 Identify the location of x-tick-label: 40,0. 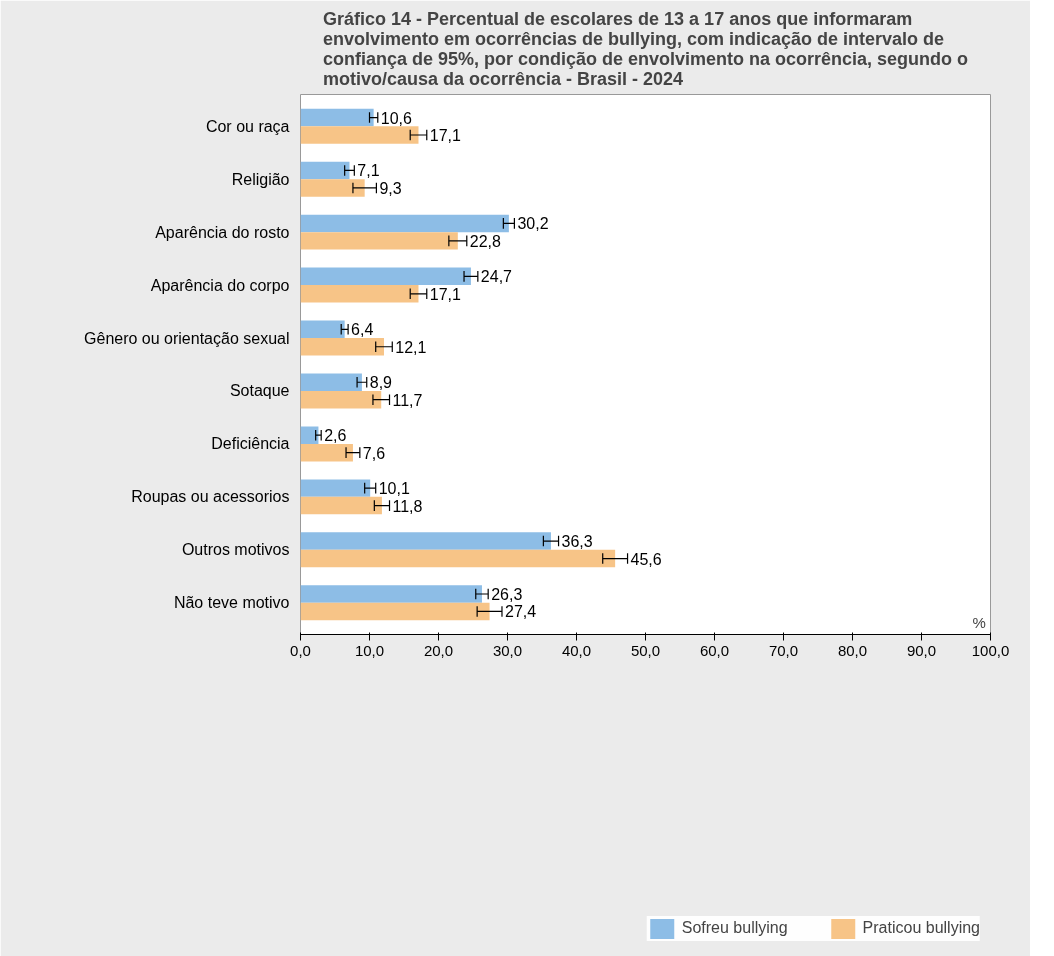
(576, 650).